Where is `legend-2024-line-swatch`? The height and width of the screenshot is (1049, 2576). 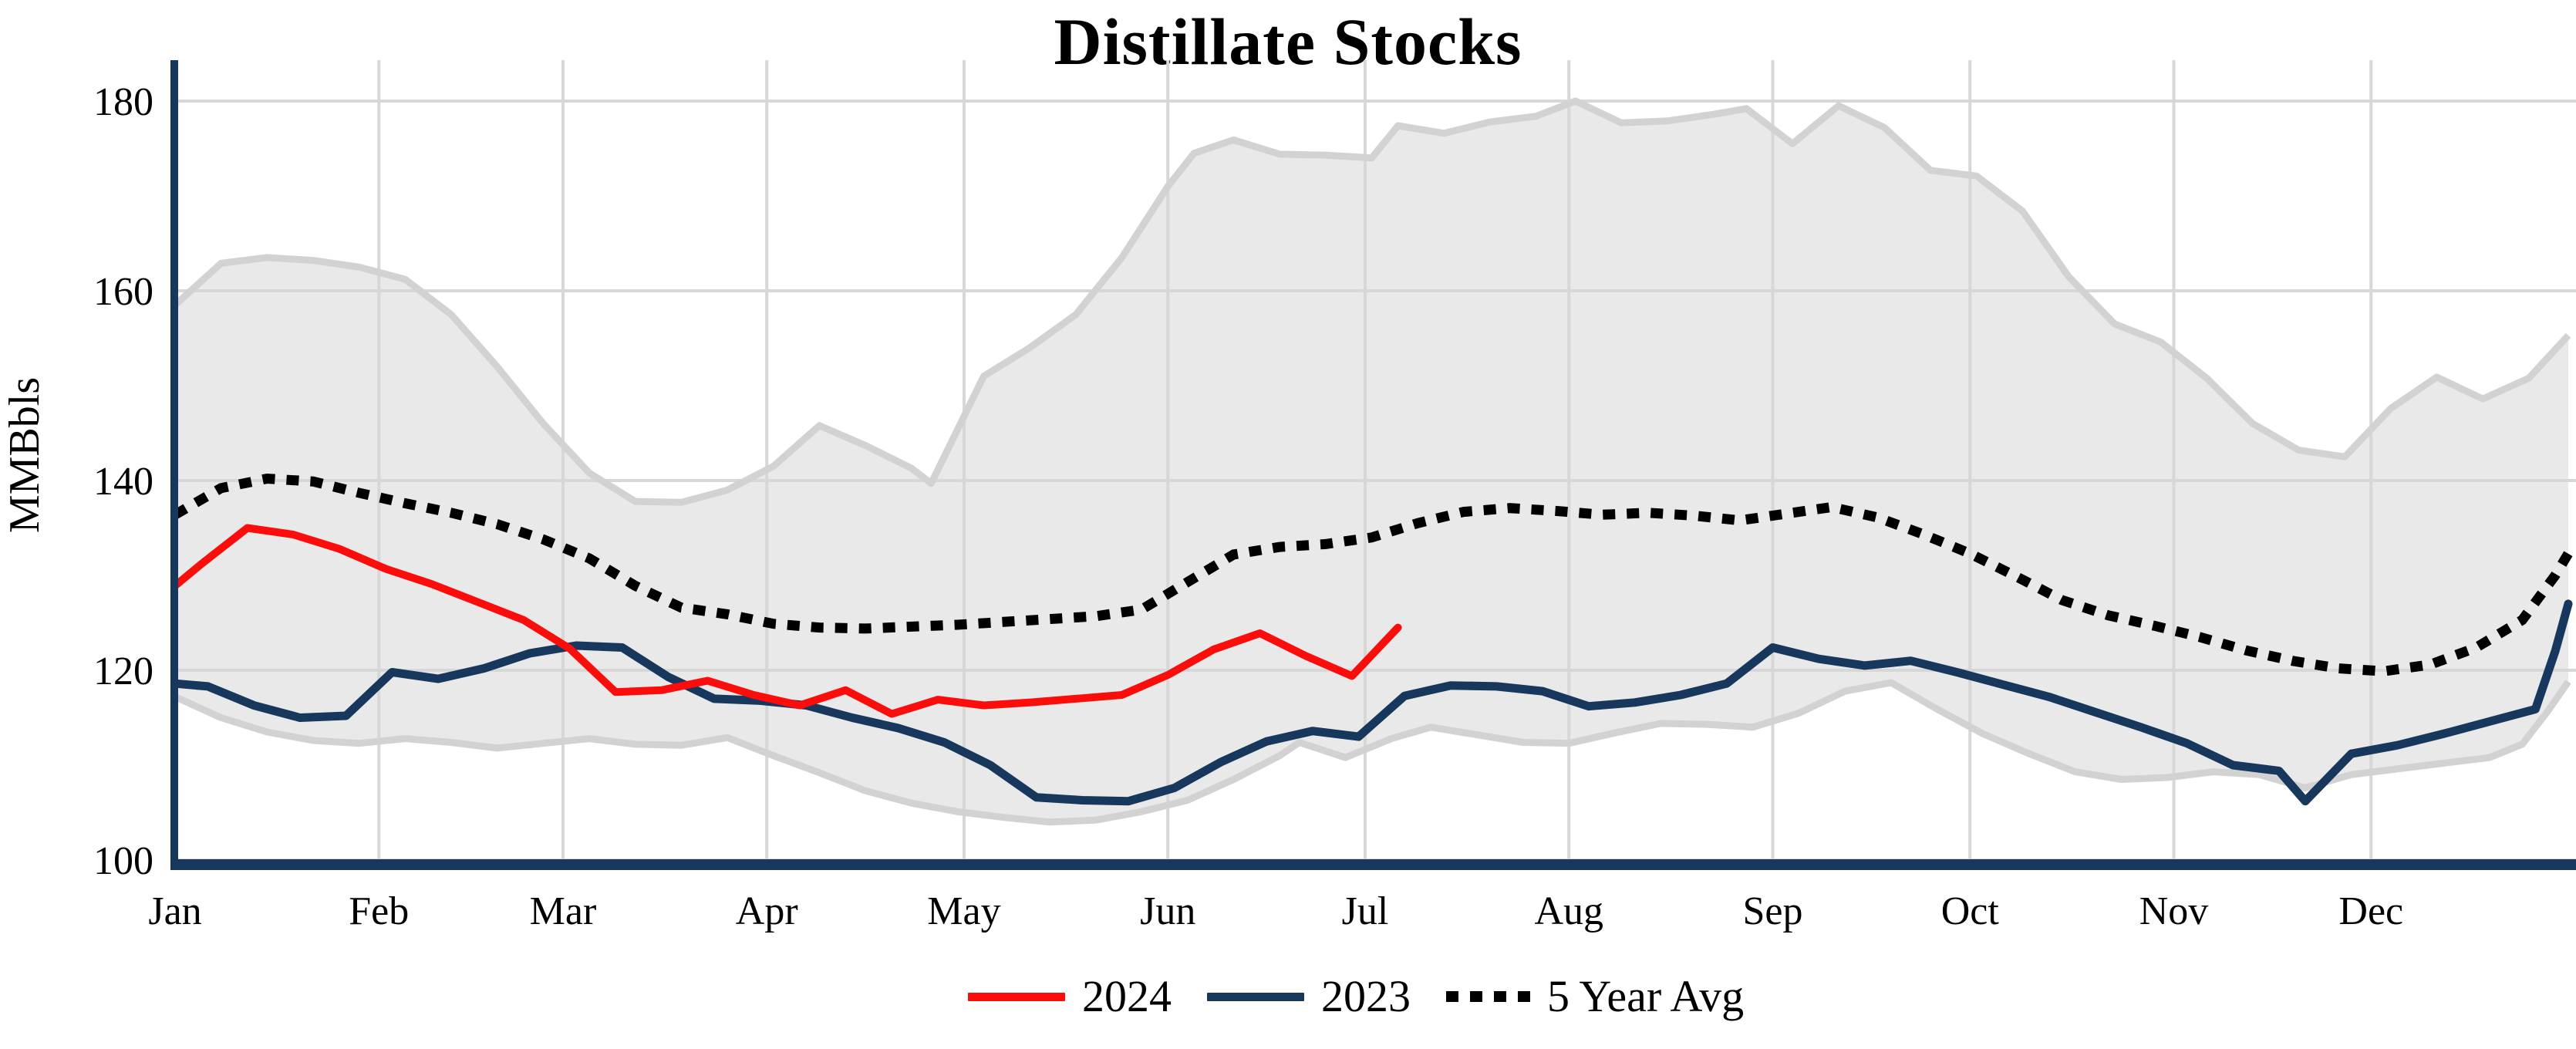
legend-2024-line-swatch is located at coordinates (1016, 996).